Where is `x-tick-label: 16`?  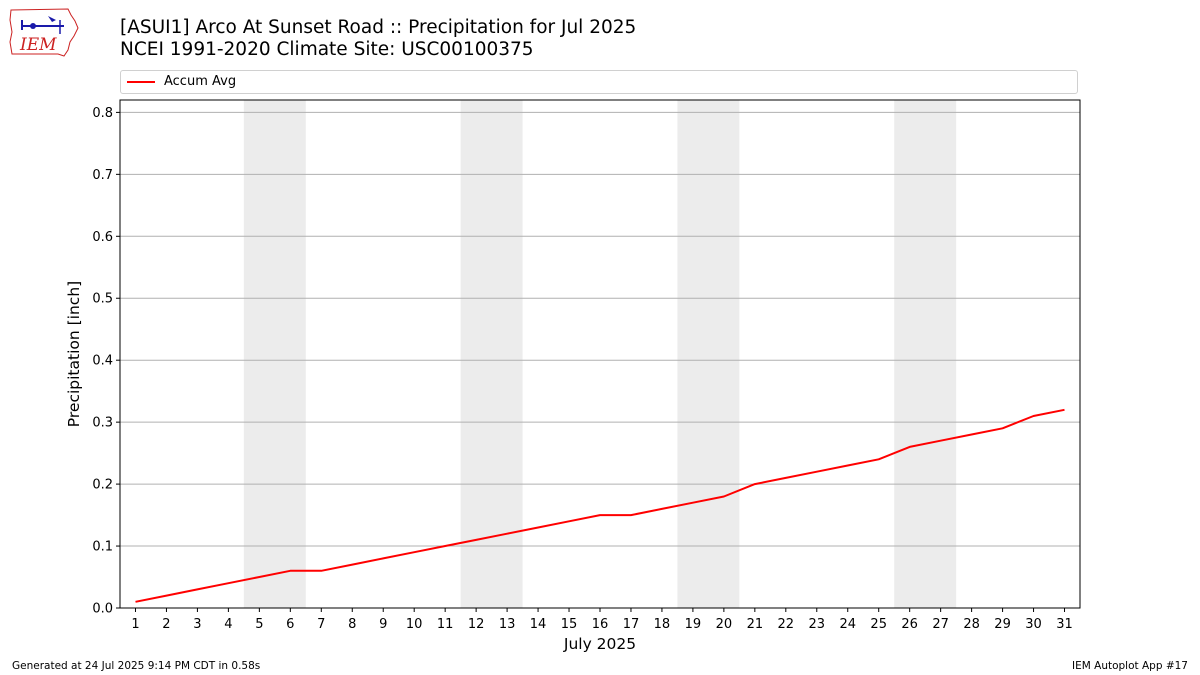
x-tick-label: 16 is located at coordinates (600, 624).